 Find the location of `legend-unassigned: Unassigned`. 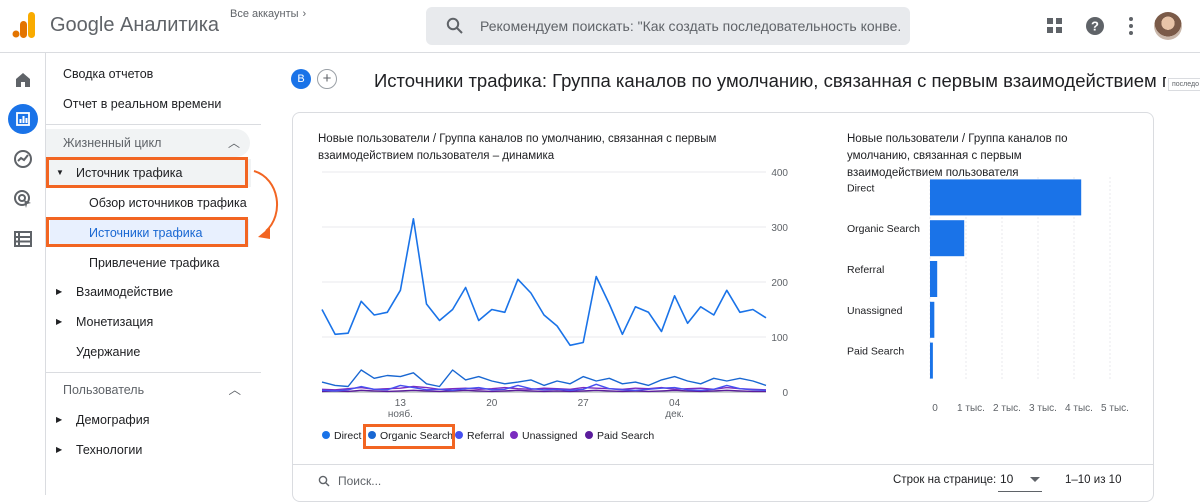

legend-unassigned: Unassigned is located at coordinates (543, 436).